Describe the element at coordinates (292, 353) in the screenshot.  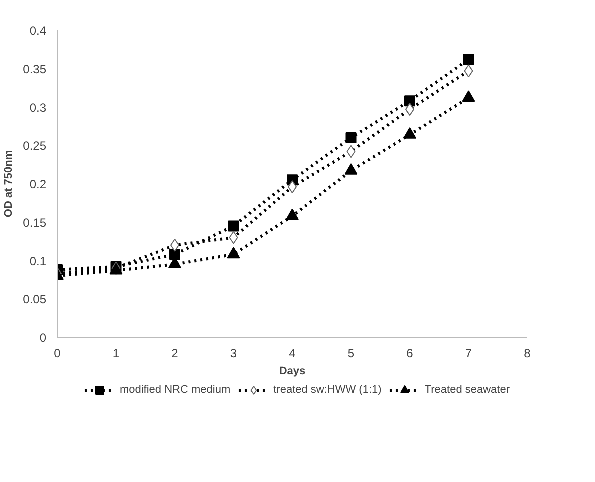
I see `x-tick-label: 4` at that location.